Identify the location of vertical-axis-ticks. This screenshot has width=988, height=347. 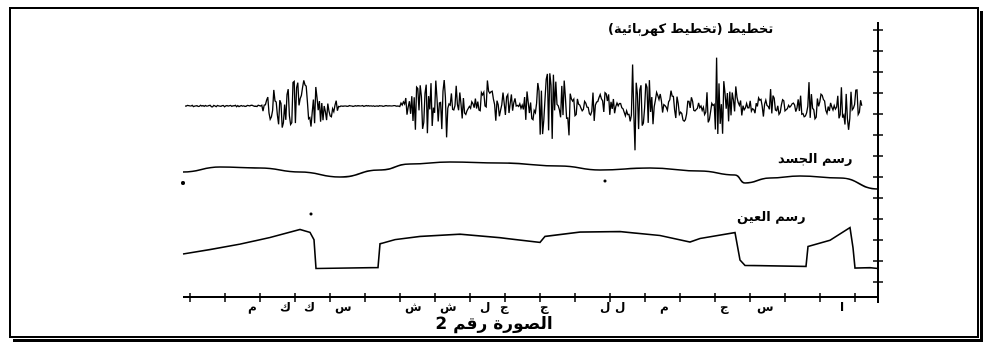
(878, 156).